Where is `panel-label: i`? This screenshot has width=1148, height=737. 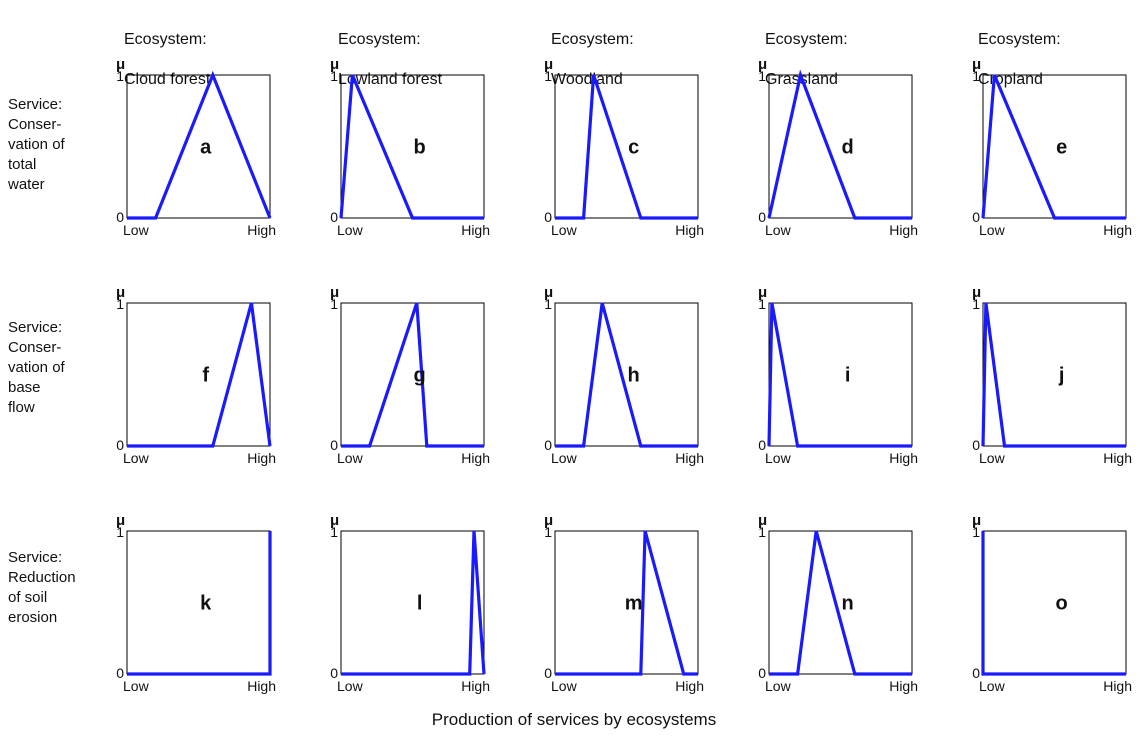
panel-label: i is located at coordinates (848, 376).